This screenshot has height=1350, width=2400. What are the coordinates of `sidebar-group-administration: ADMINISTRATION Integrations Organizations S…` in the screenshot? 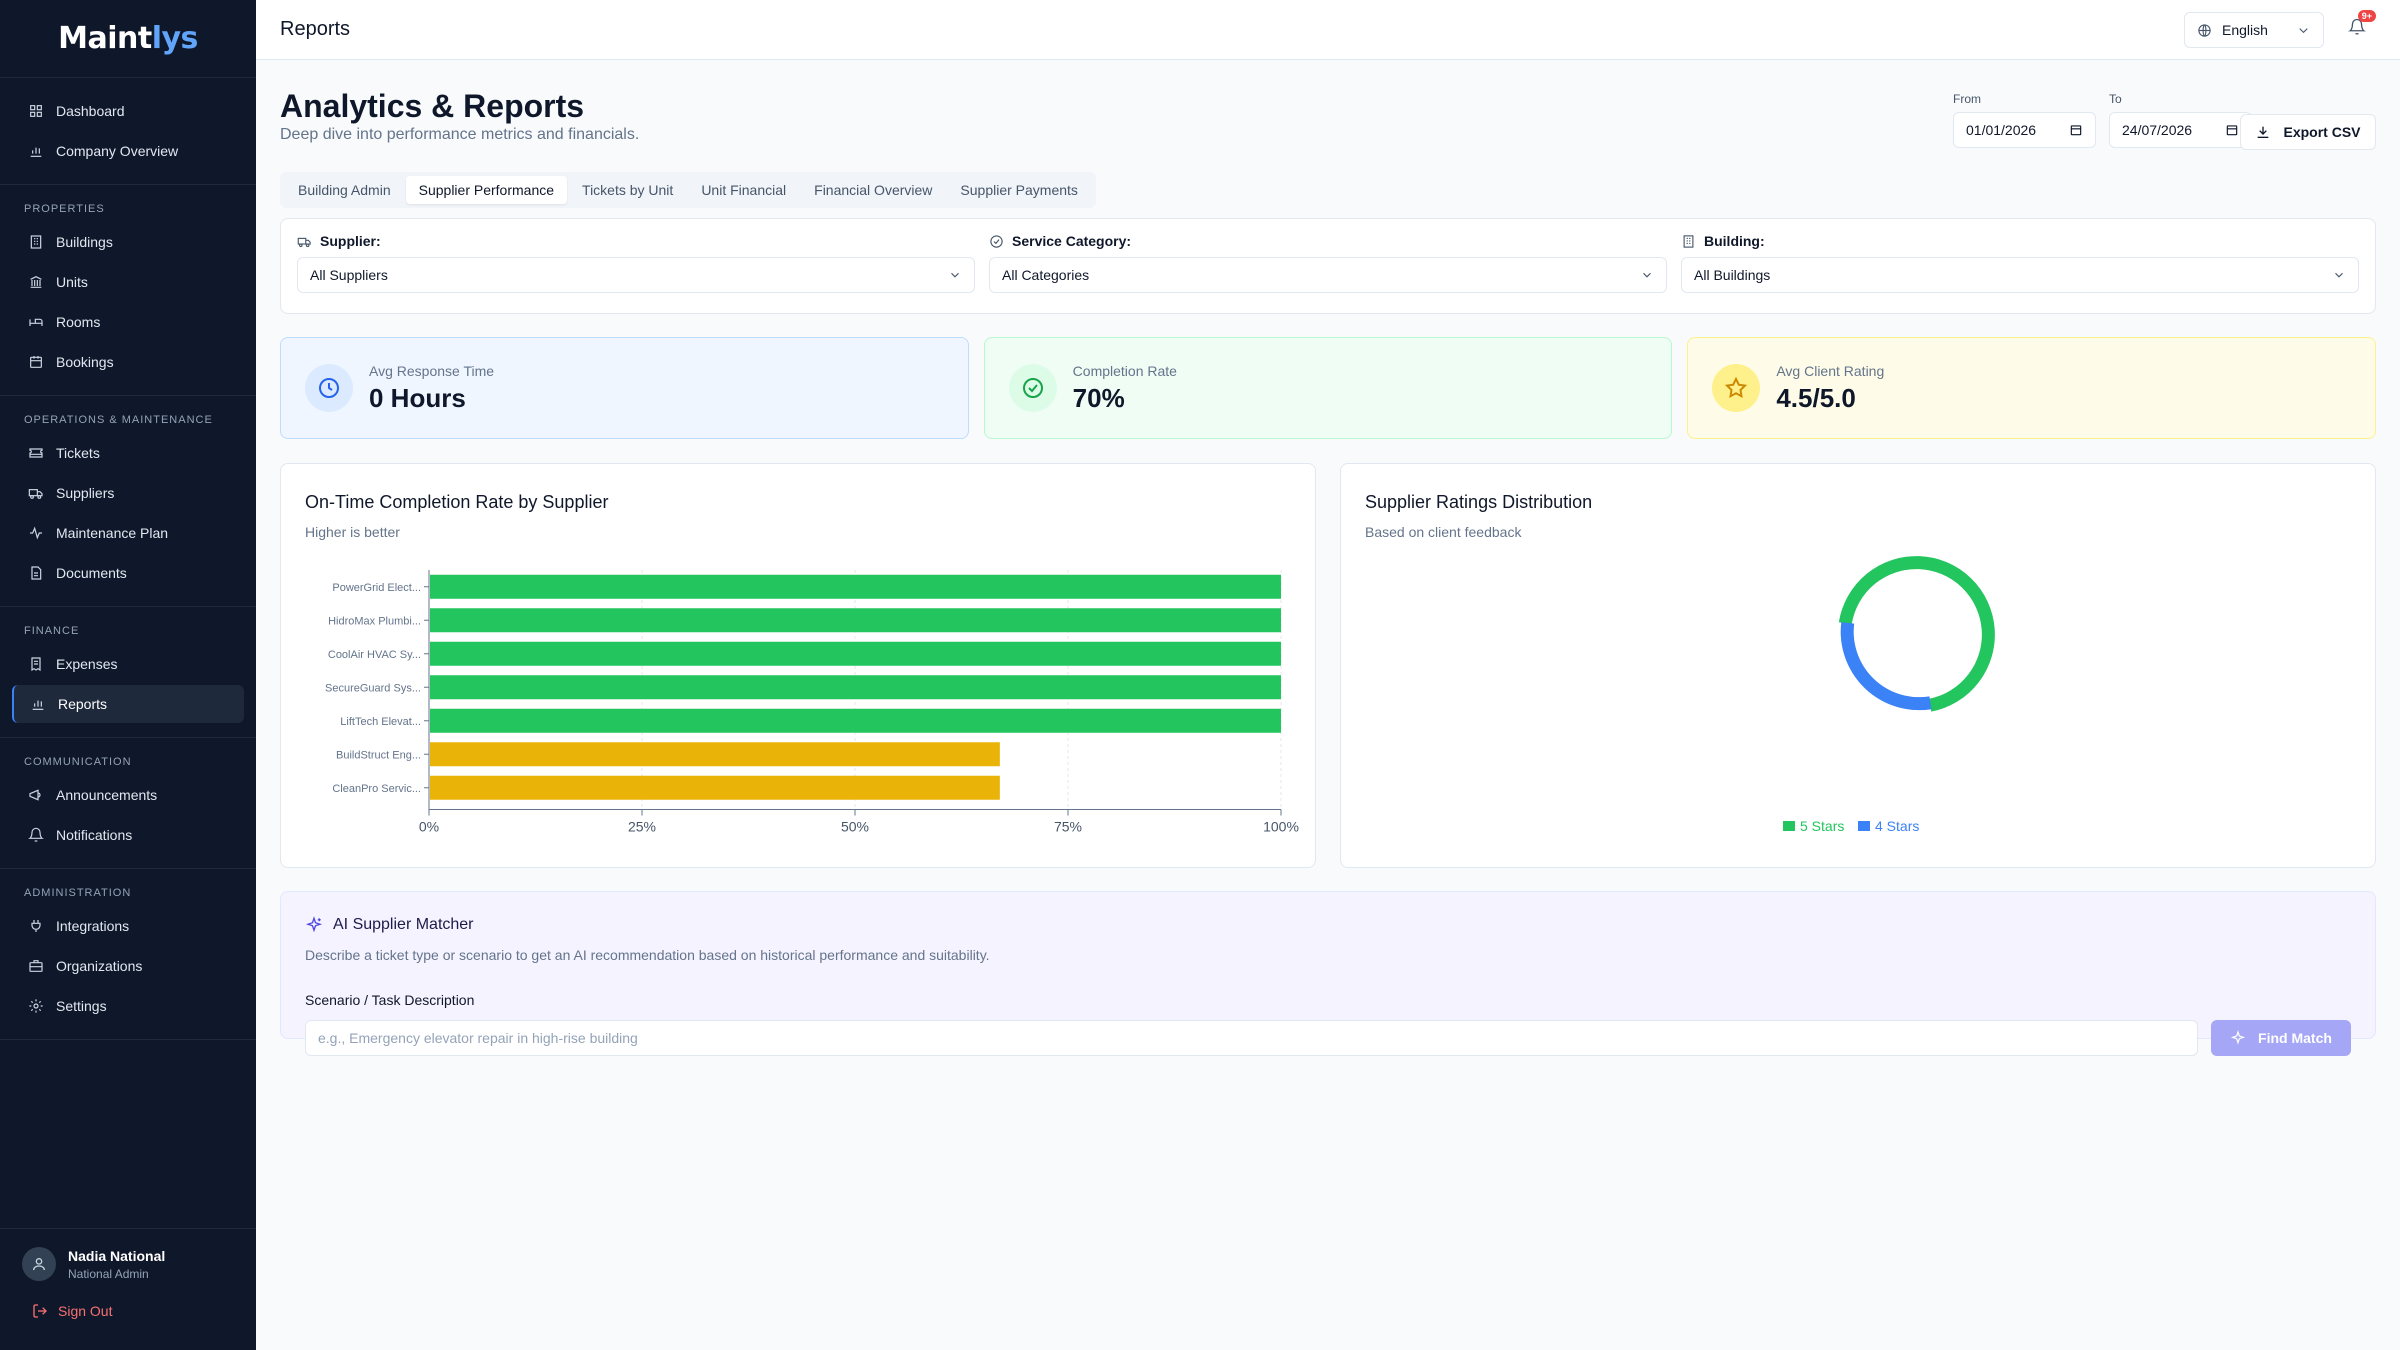 It's located at (128, 954).